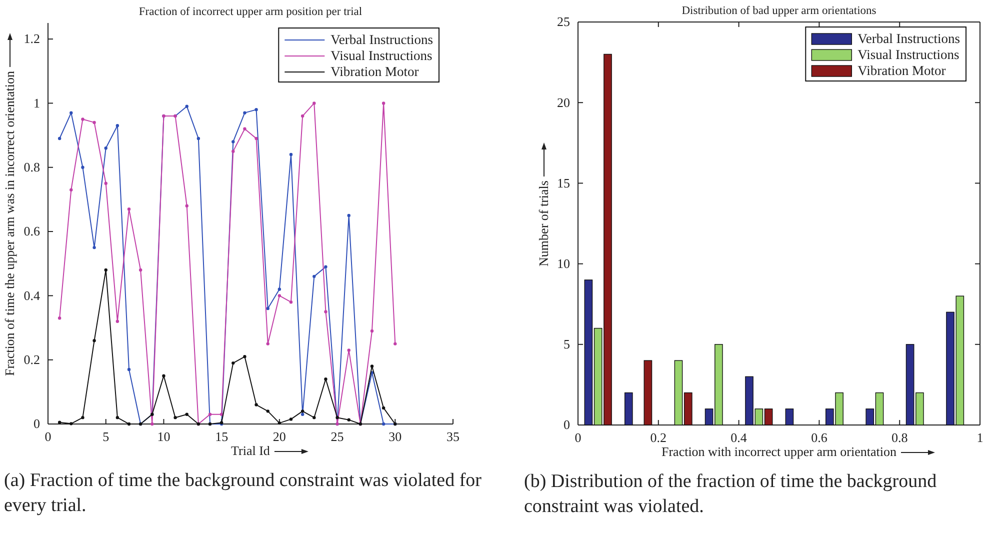 The width and height of the screenshot is (986, 535). What do you see at coordinates (567, 344) in the screenshot?
I see `y-tick-label: 5` at bounding box center [567, 344].